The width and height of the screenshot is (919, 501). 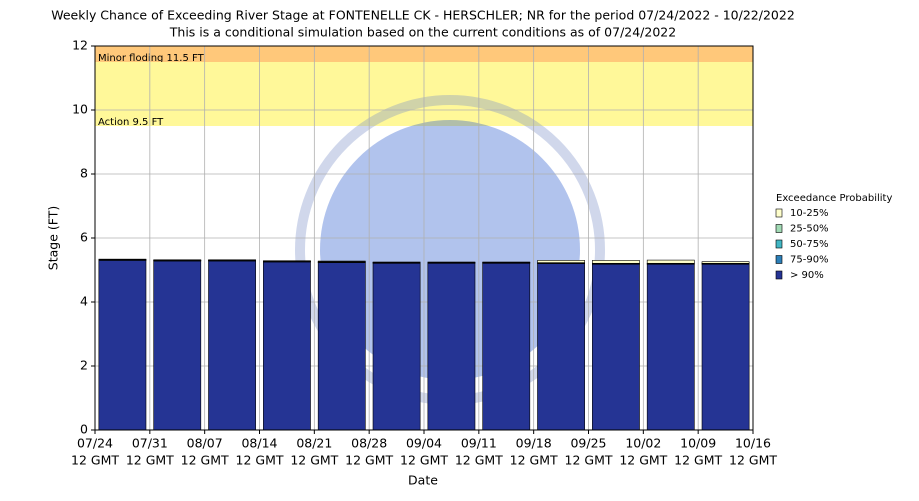 What do you see at coordinates (80, 109) in the screenshot?
I see `y-tick-label: 10` at bounding box center [80, 109].